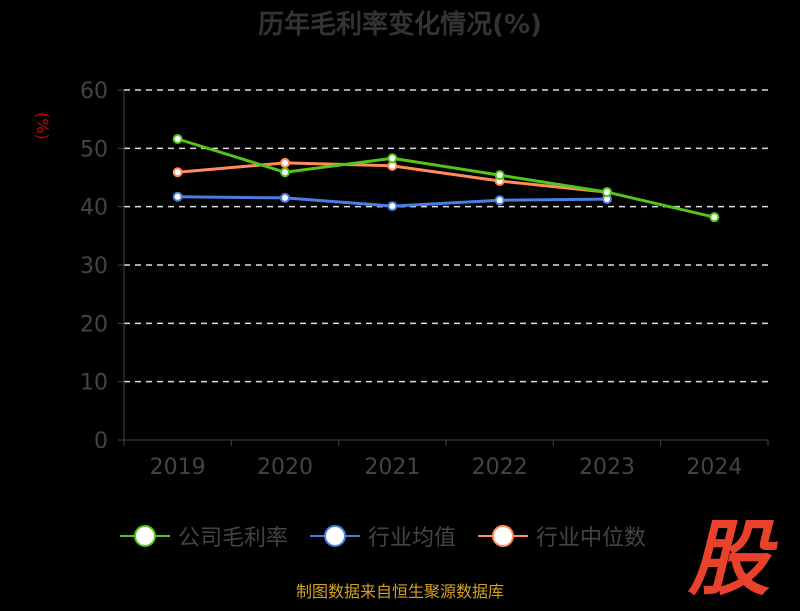  What do you see at coordinates (94, 91) in the screenshot?
I see `y-tick-label: 60` at bounding box center [94, 91].